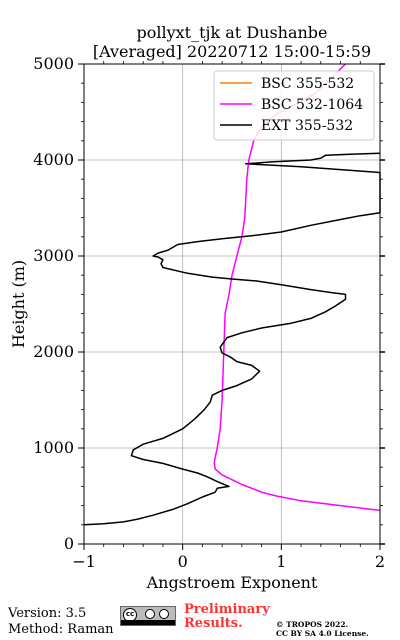 Image resolution: width=400 pixels, height=640 pixels. Describe the element at coordinates (69, 543) in the screenshot. I see `y-tick-label: 0` at that location.